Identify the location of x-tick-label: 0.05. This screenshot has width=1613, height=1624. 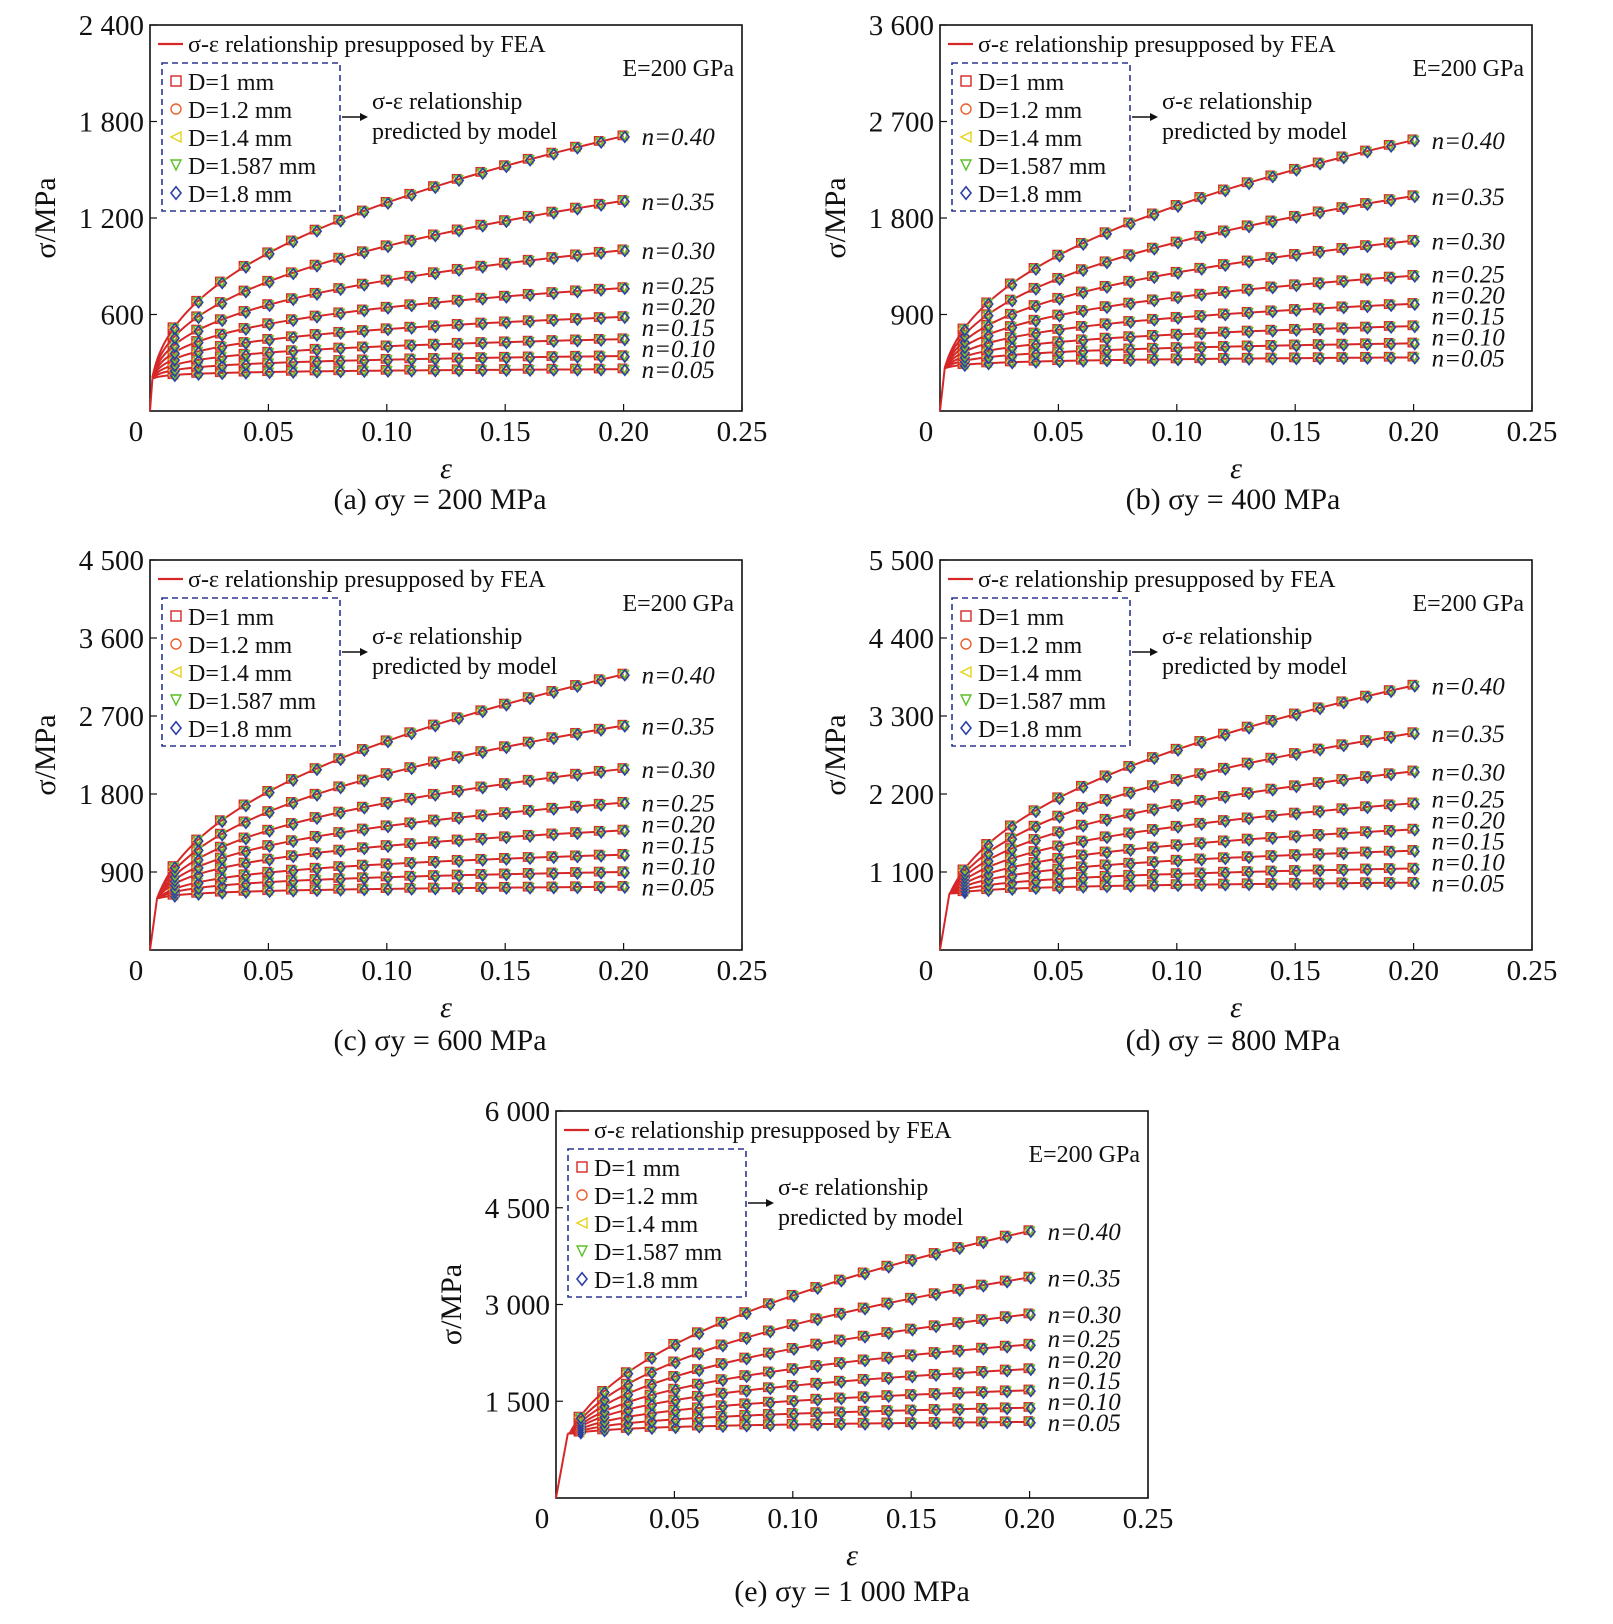
(1058, 432).